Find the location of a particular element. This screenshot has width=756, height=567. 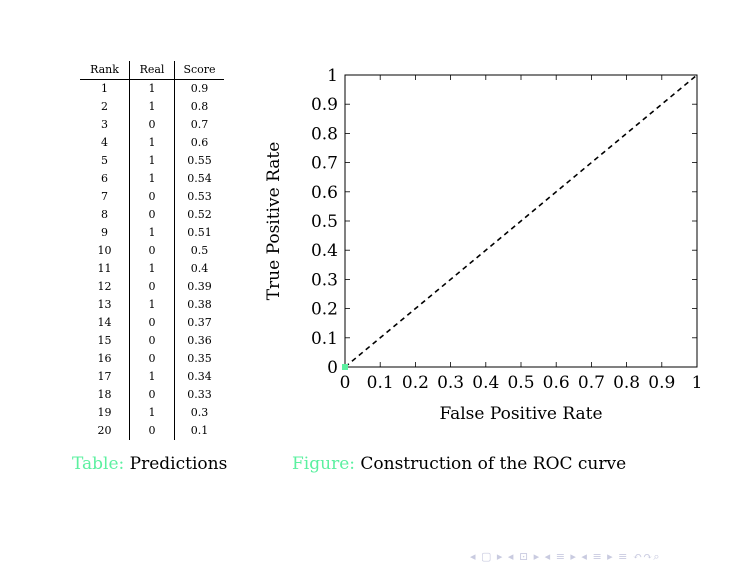

cell-rank: 3 is located at coordinates (105, 125).